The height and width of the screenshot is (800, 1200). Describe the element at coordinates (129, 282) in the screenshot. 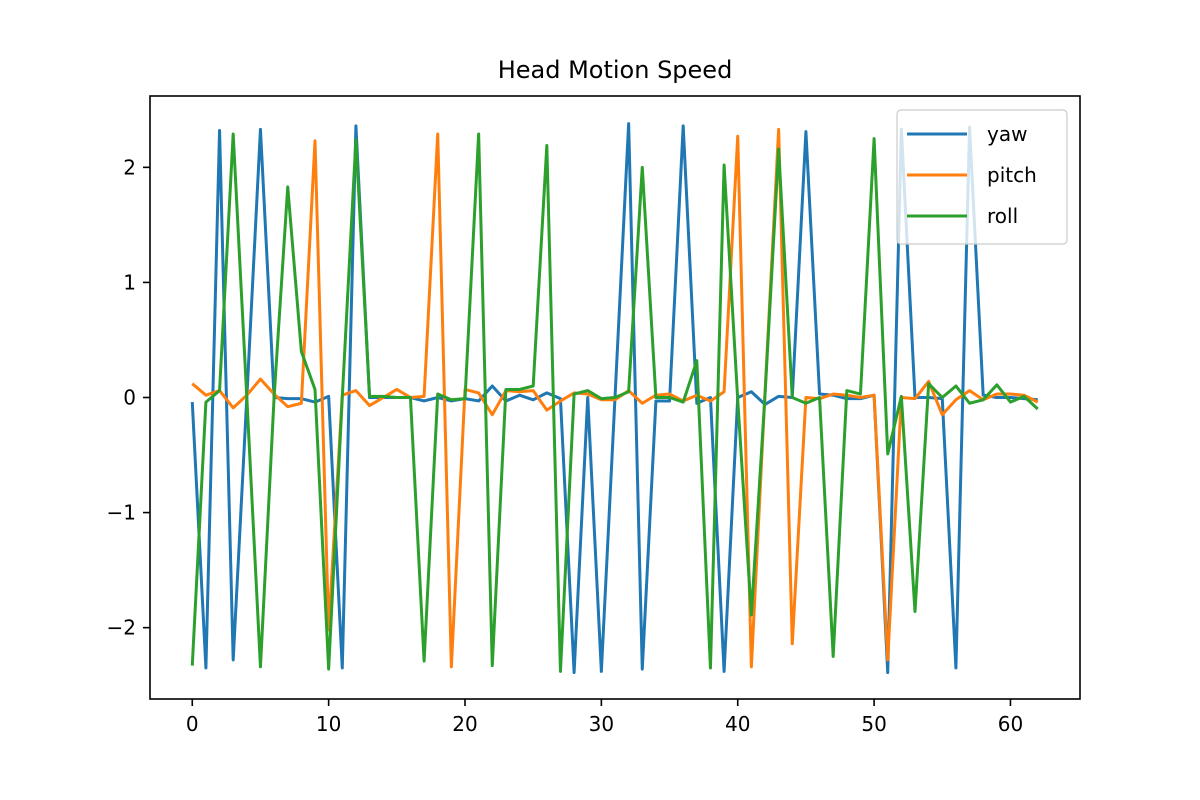

I see `y-tick-label: 1` at that location.